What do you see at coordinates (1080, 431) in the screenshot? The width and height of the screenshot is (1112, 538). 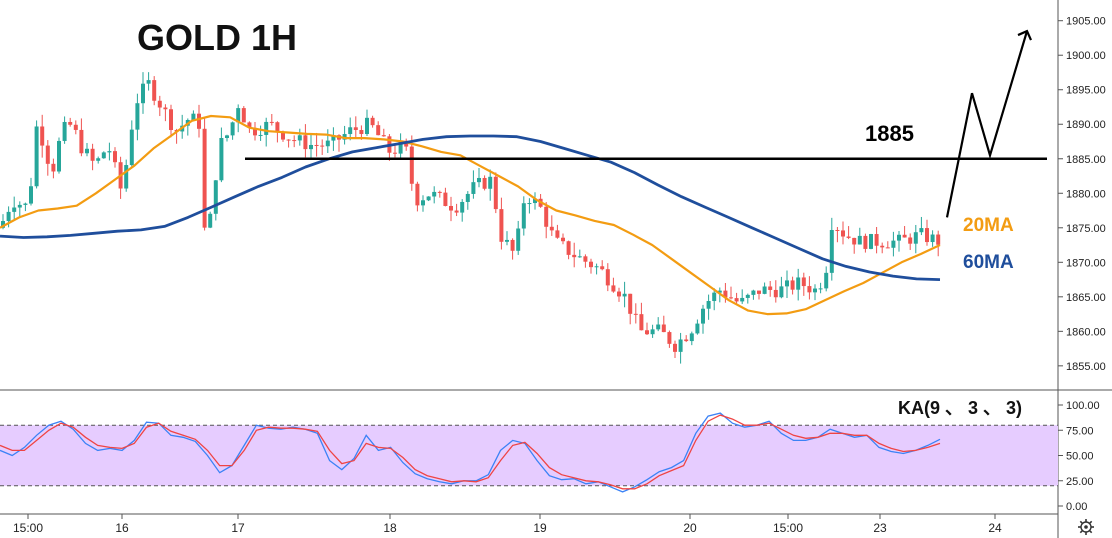 I see `indicator-tick-label: 75.00` at bounding box center [1080, 431].